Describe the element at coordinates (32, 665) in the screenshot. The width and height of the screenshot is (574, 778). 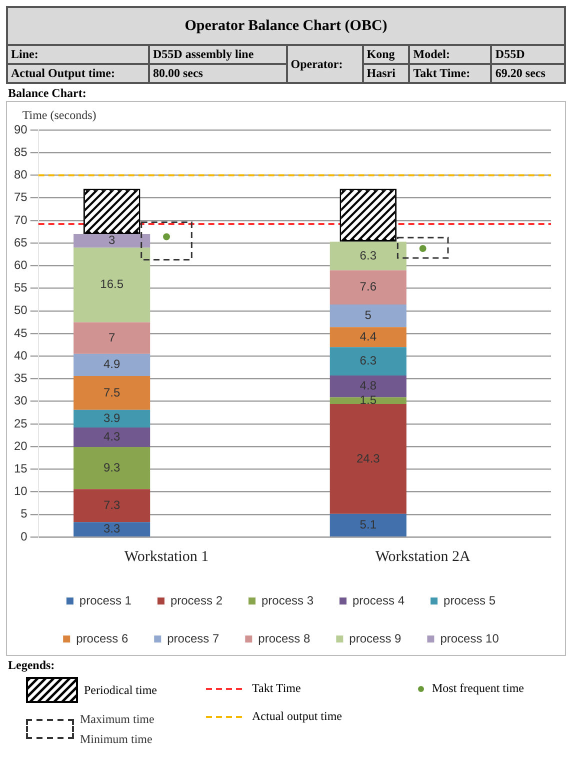
I see `text: Legends:` at that location.